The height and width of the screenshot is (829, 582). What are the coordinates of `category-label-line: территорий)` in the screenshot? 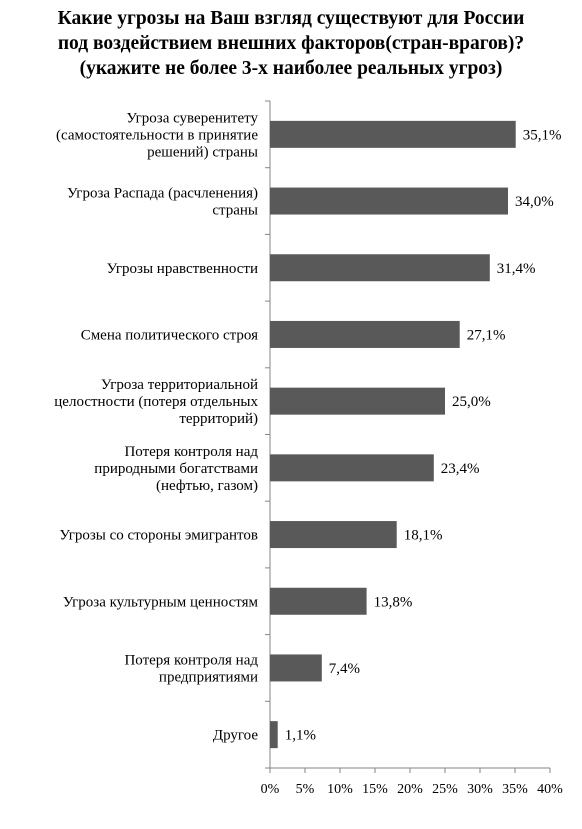 It's located at (218, 419).